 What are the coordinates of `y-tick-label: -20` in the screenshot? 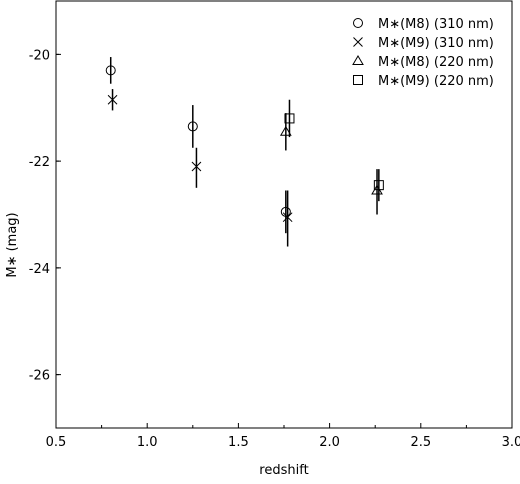 It's located at (39, 55).